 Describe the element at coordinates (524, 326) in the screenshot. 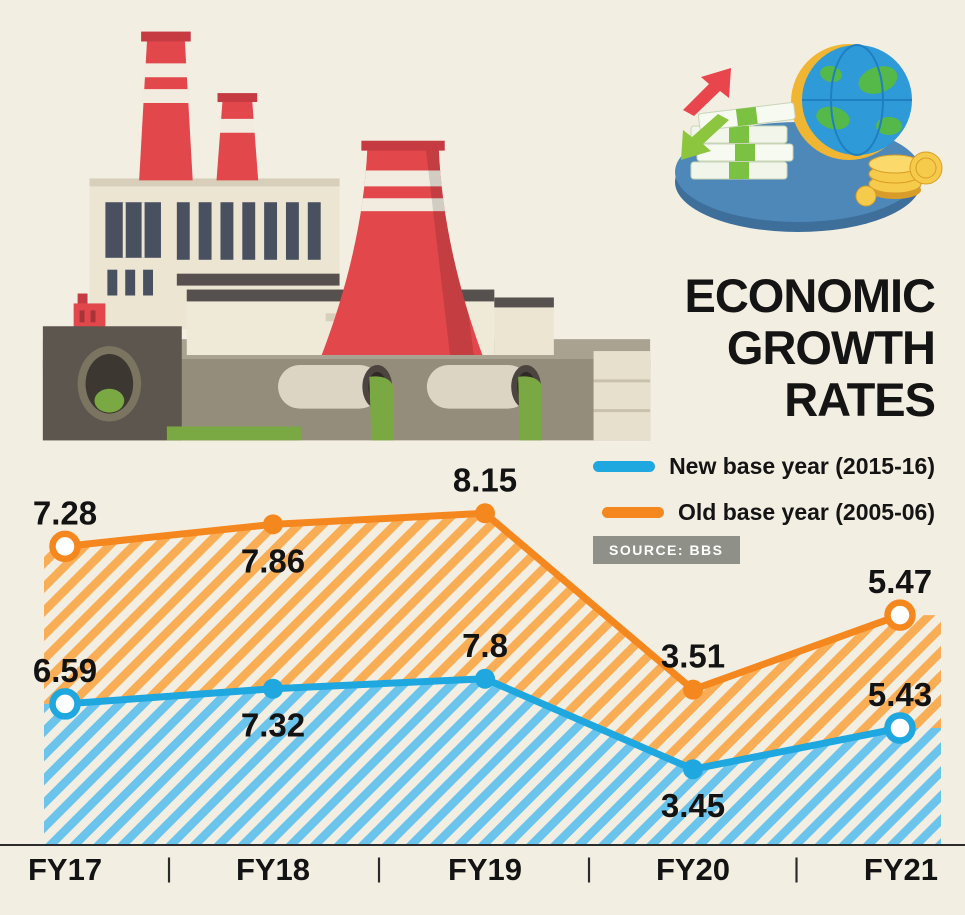

I see `side-building` at that location.